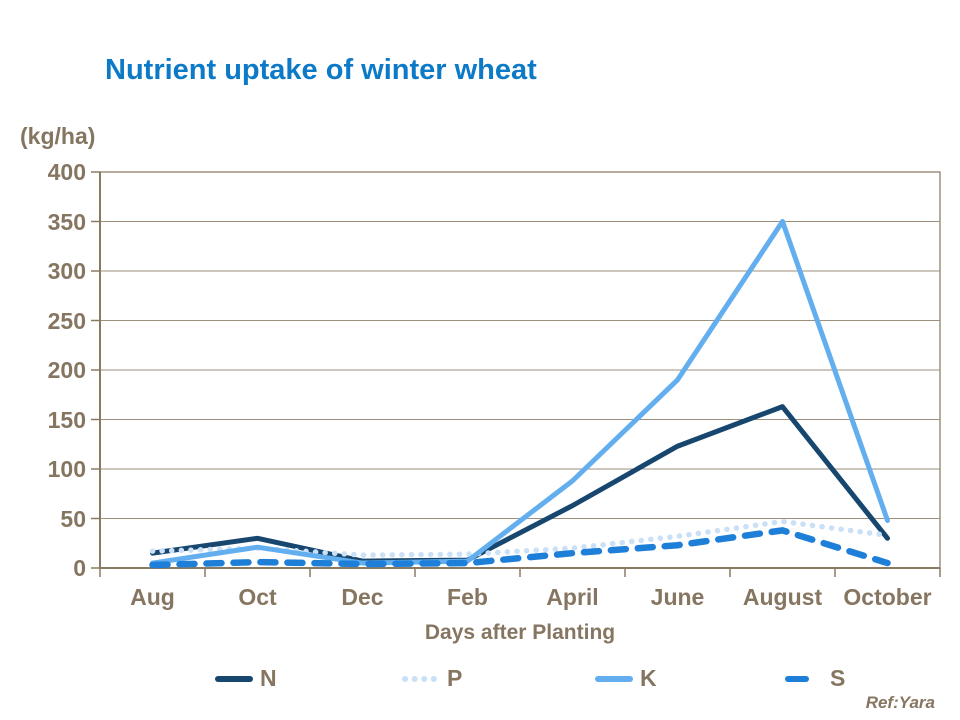  What do you see at coordinates (520, 632) in the screenshot?
I see `x-axis-title: Days after Planting` at bounding box center [520, 632].